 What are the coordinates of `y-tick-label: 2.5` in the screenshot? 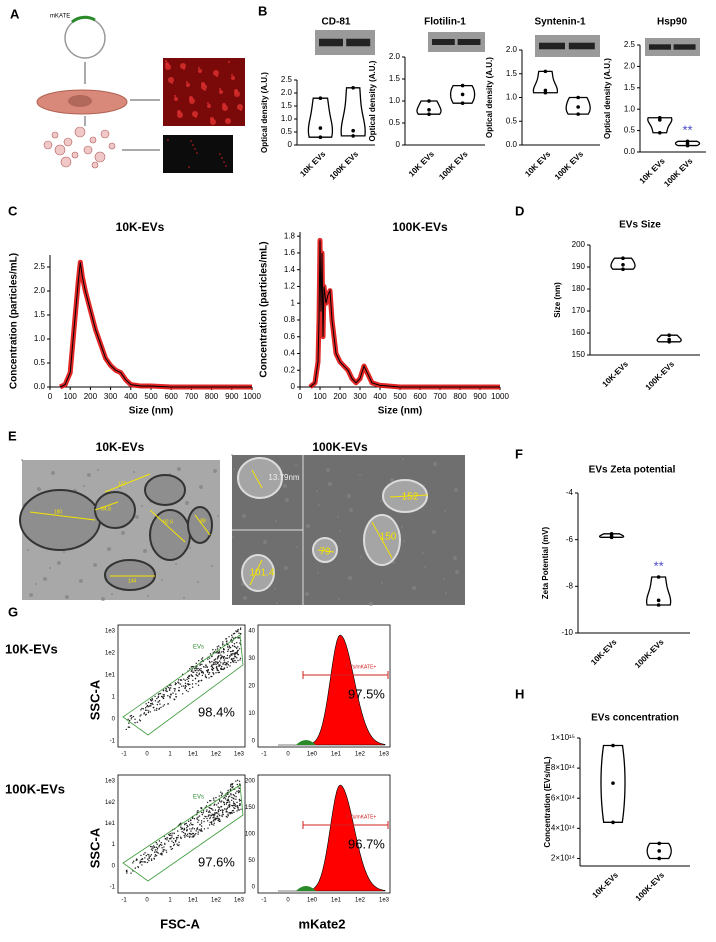 It's located at (287, 79).